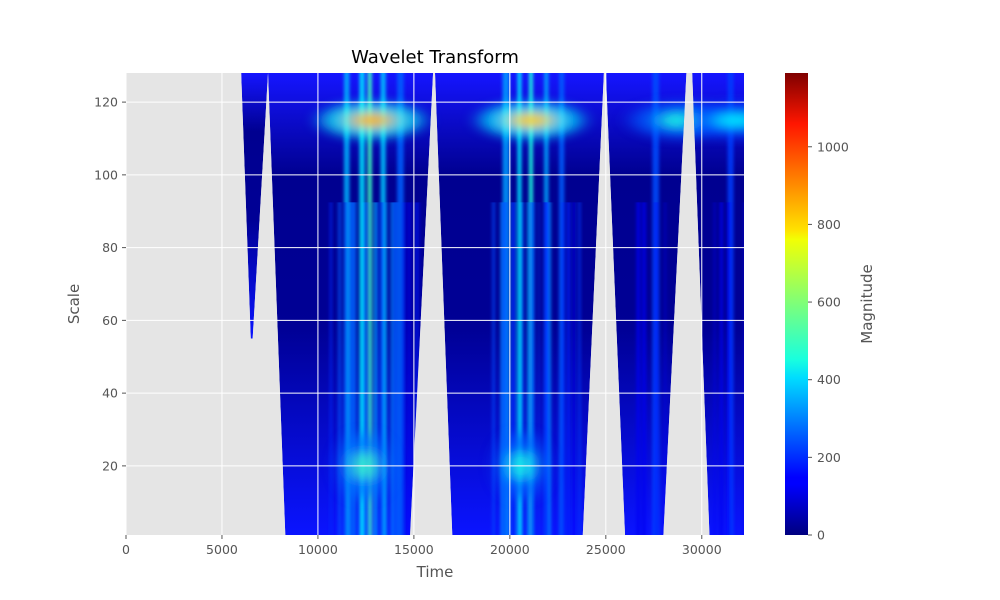 The height and width of the screenshot is (600, 1000). I want to click on x-tick-label: 0, so click(126, 549).